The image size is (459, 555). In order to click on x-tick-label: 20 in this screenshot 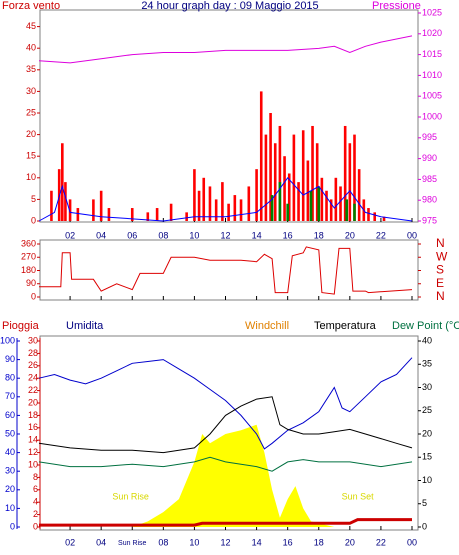, I will do `click(350, 542)`.